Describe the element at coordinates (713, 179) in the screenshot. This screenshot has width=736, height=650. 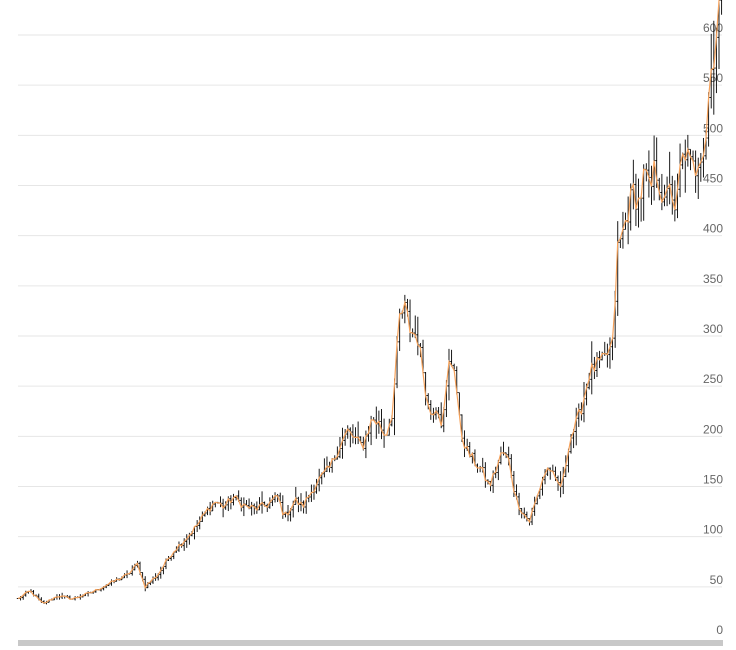
I see `y-tick-label: 450` at that location.